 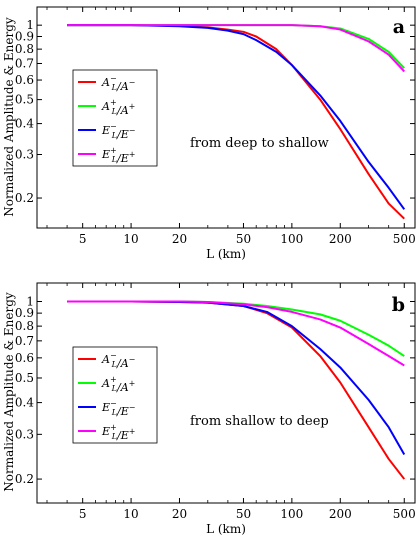 I want to click on annotation-text: from deep to shallow, so click(x=259, y=143).